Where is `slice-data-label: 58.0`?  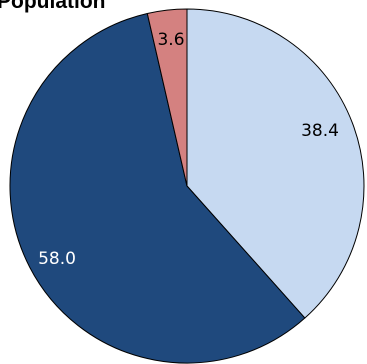 slice-data-label: 58.0 is located at coordinates (57, 259).